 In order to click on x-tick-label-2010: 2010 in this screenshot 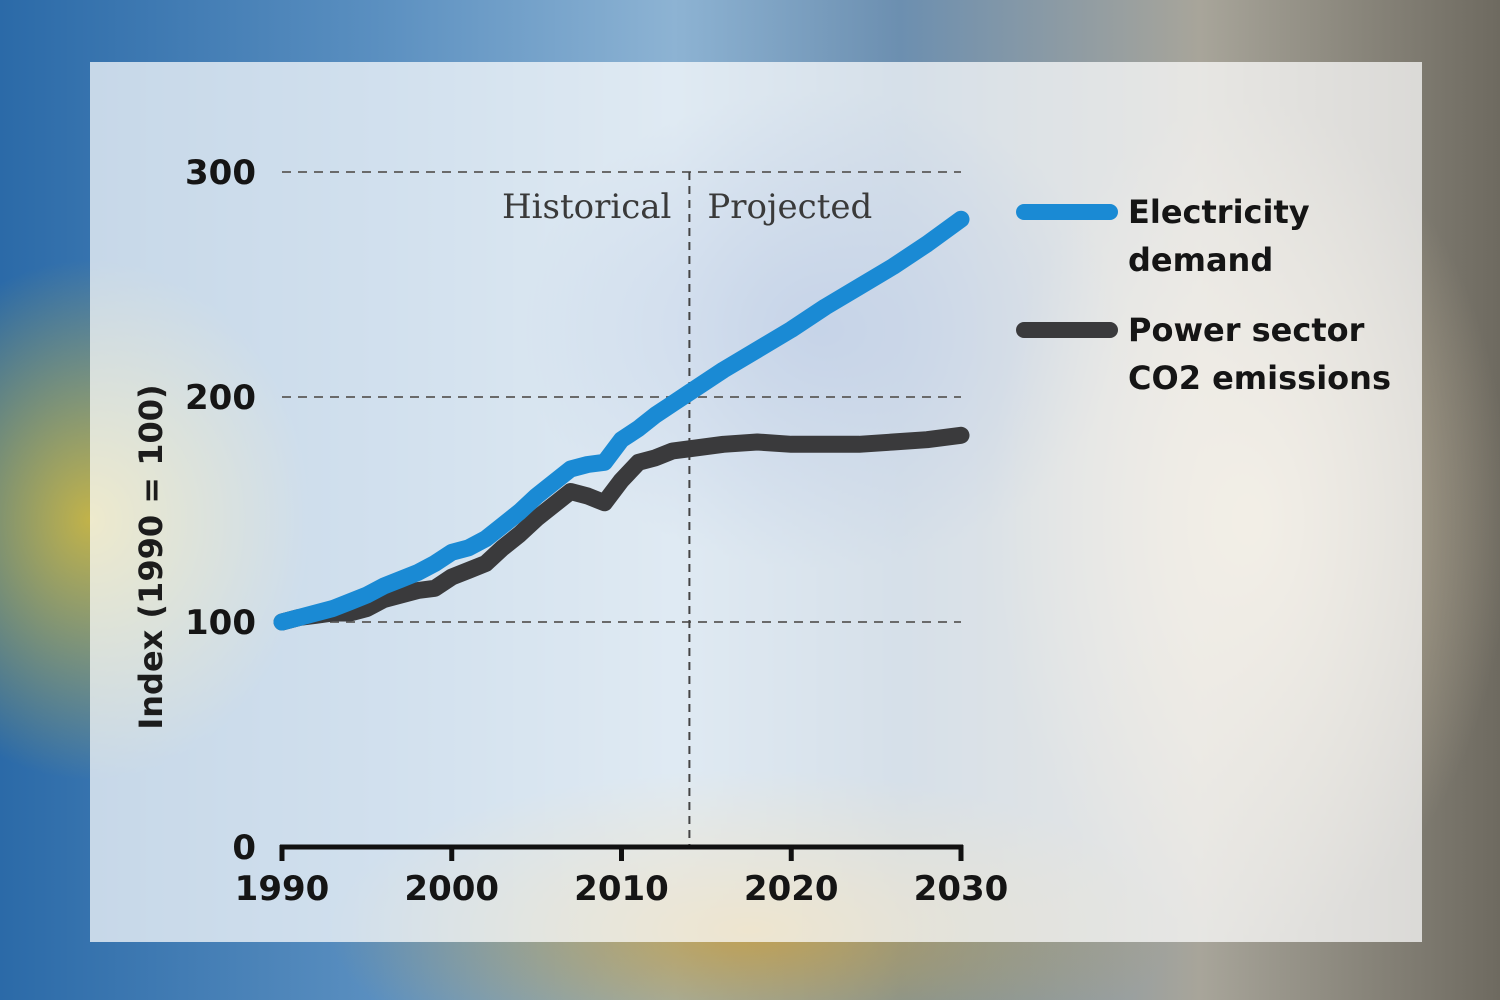, I will do `click(621, 889)`.